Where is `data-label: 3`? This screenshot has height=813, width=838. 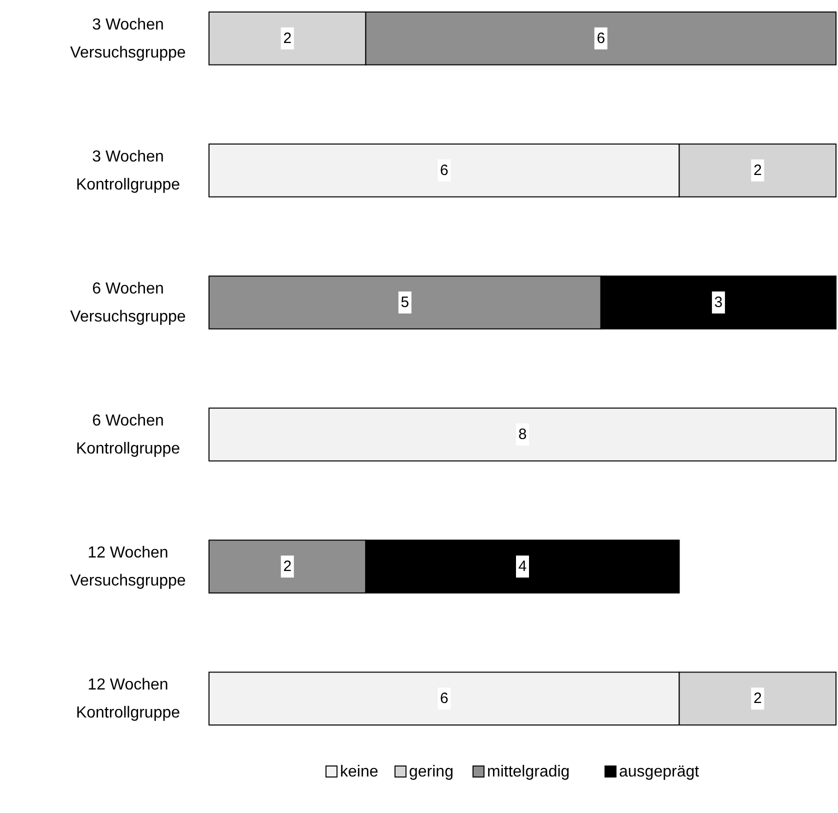 data-label: 3 is located at coordinates (718, 302).